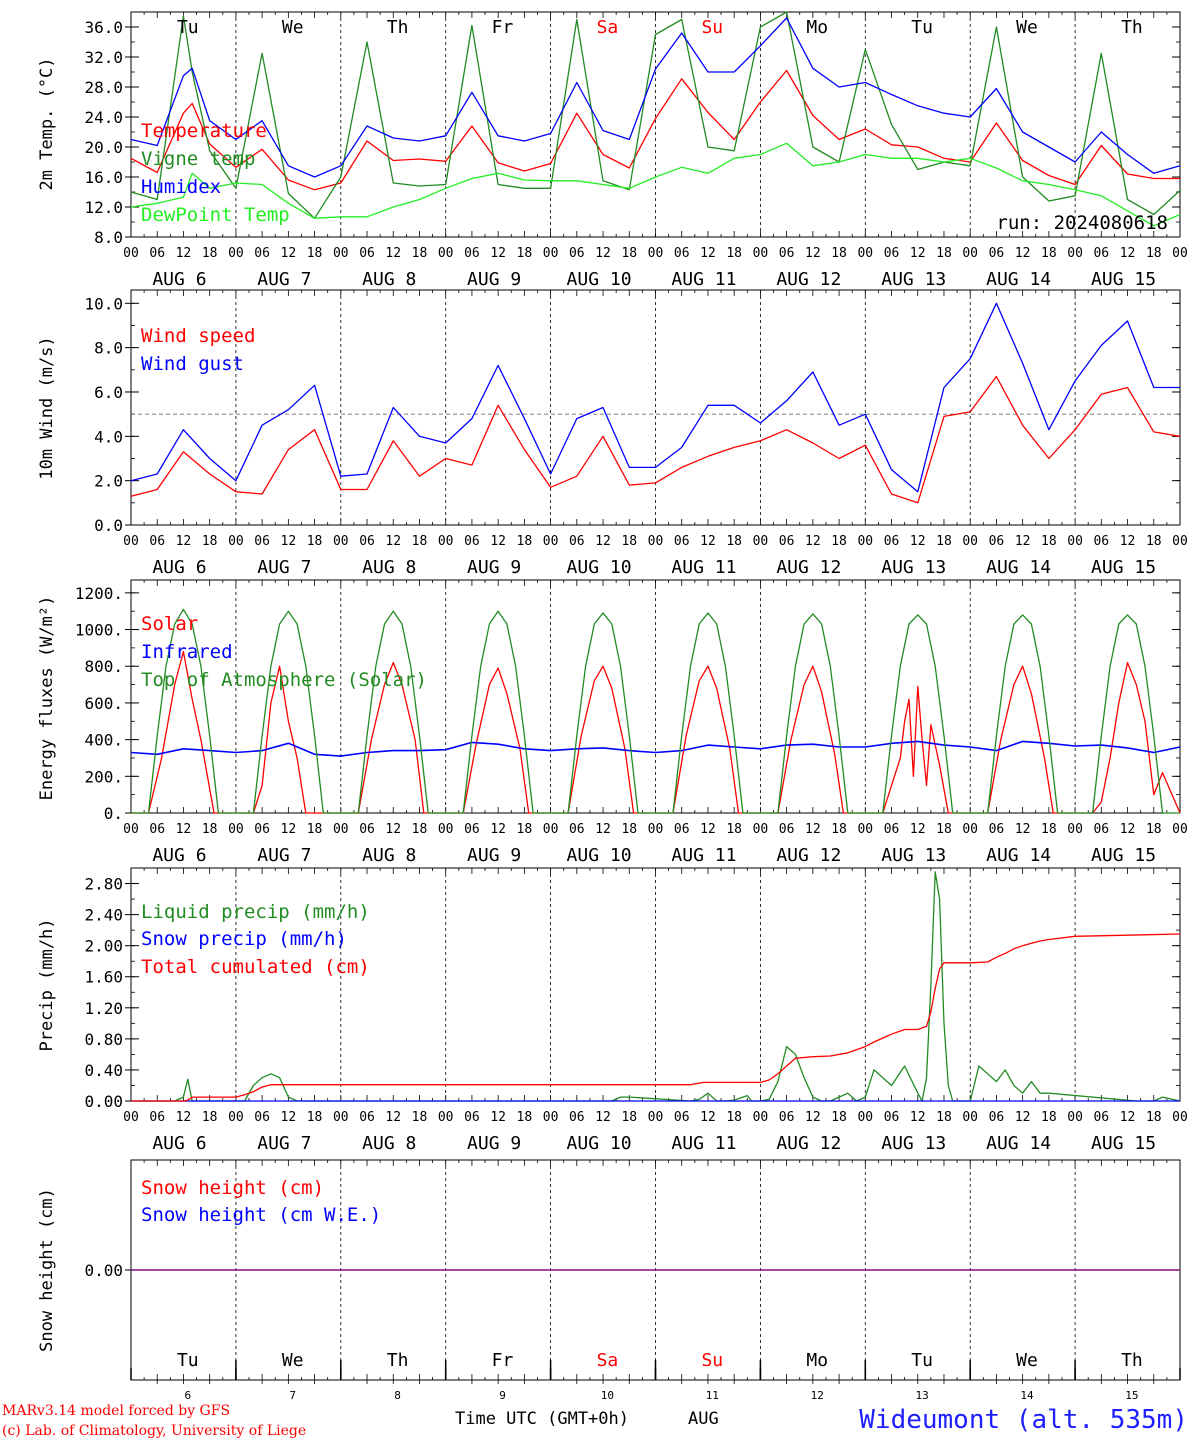 The width and height of the screenshot is (1194, 1440). I want to click on series-line-wind-gust, so click(655, 397).